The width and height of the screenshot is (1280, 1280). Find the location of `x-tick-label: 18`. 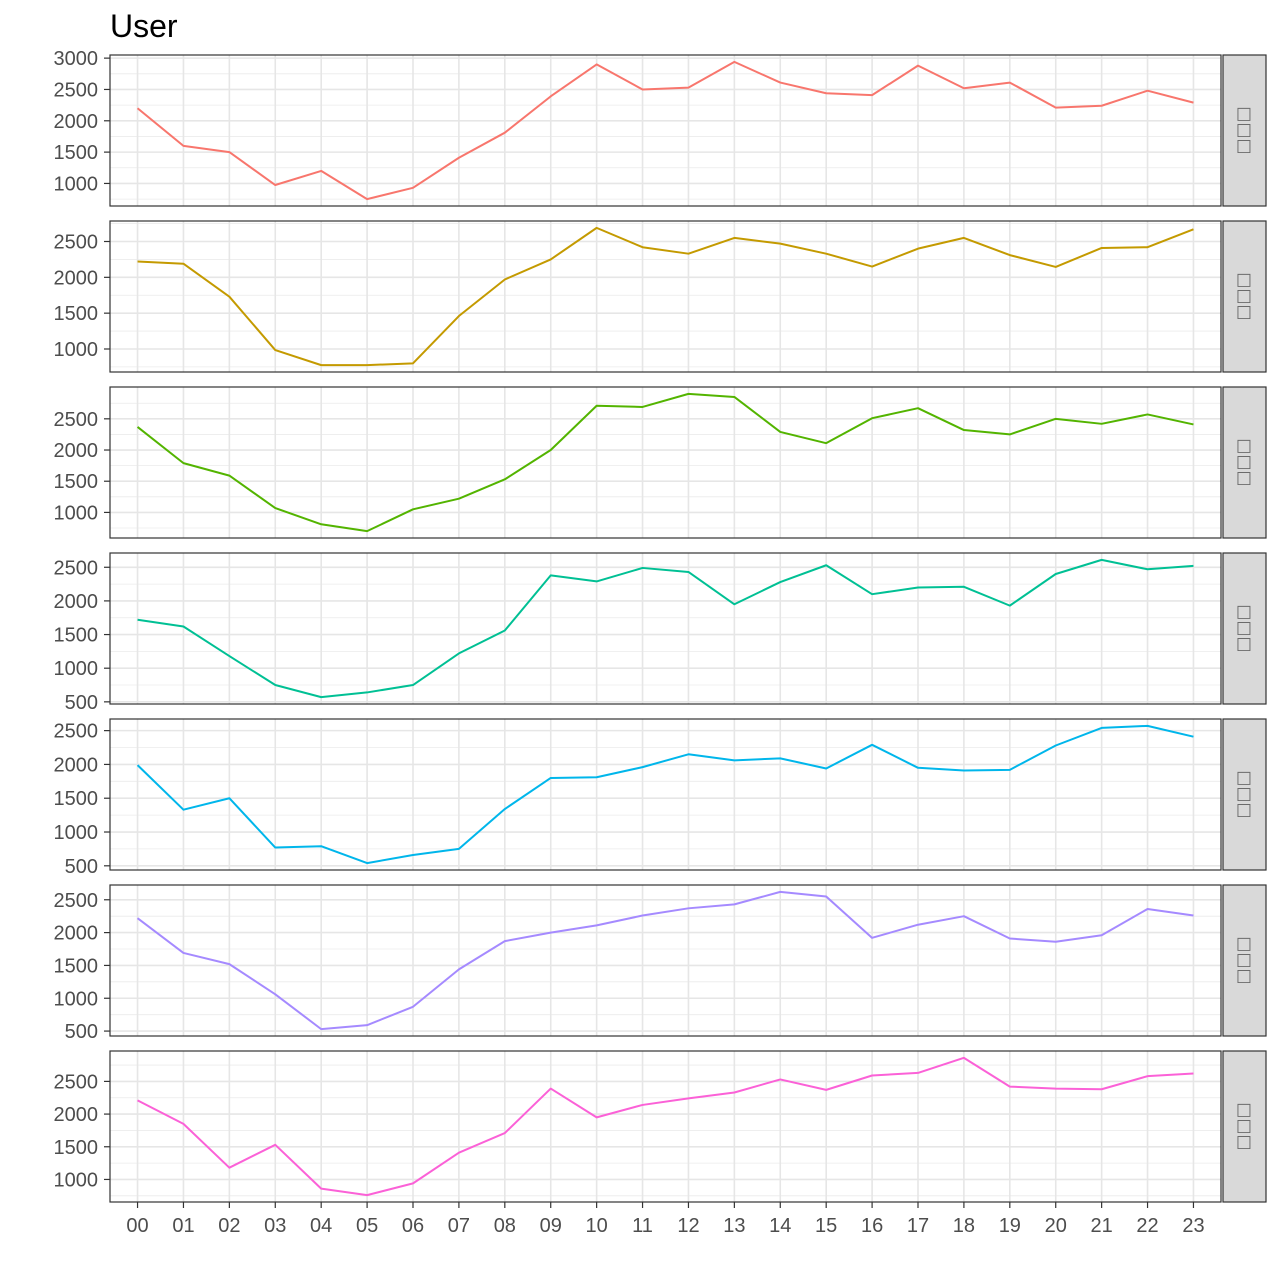

x-tick-label: 18 is located at coordinates (964, 1226).